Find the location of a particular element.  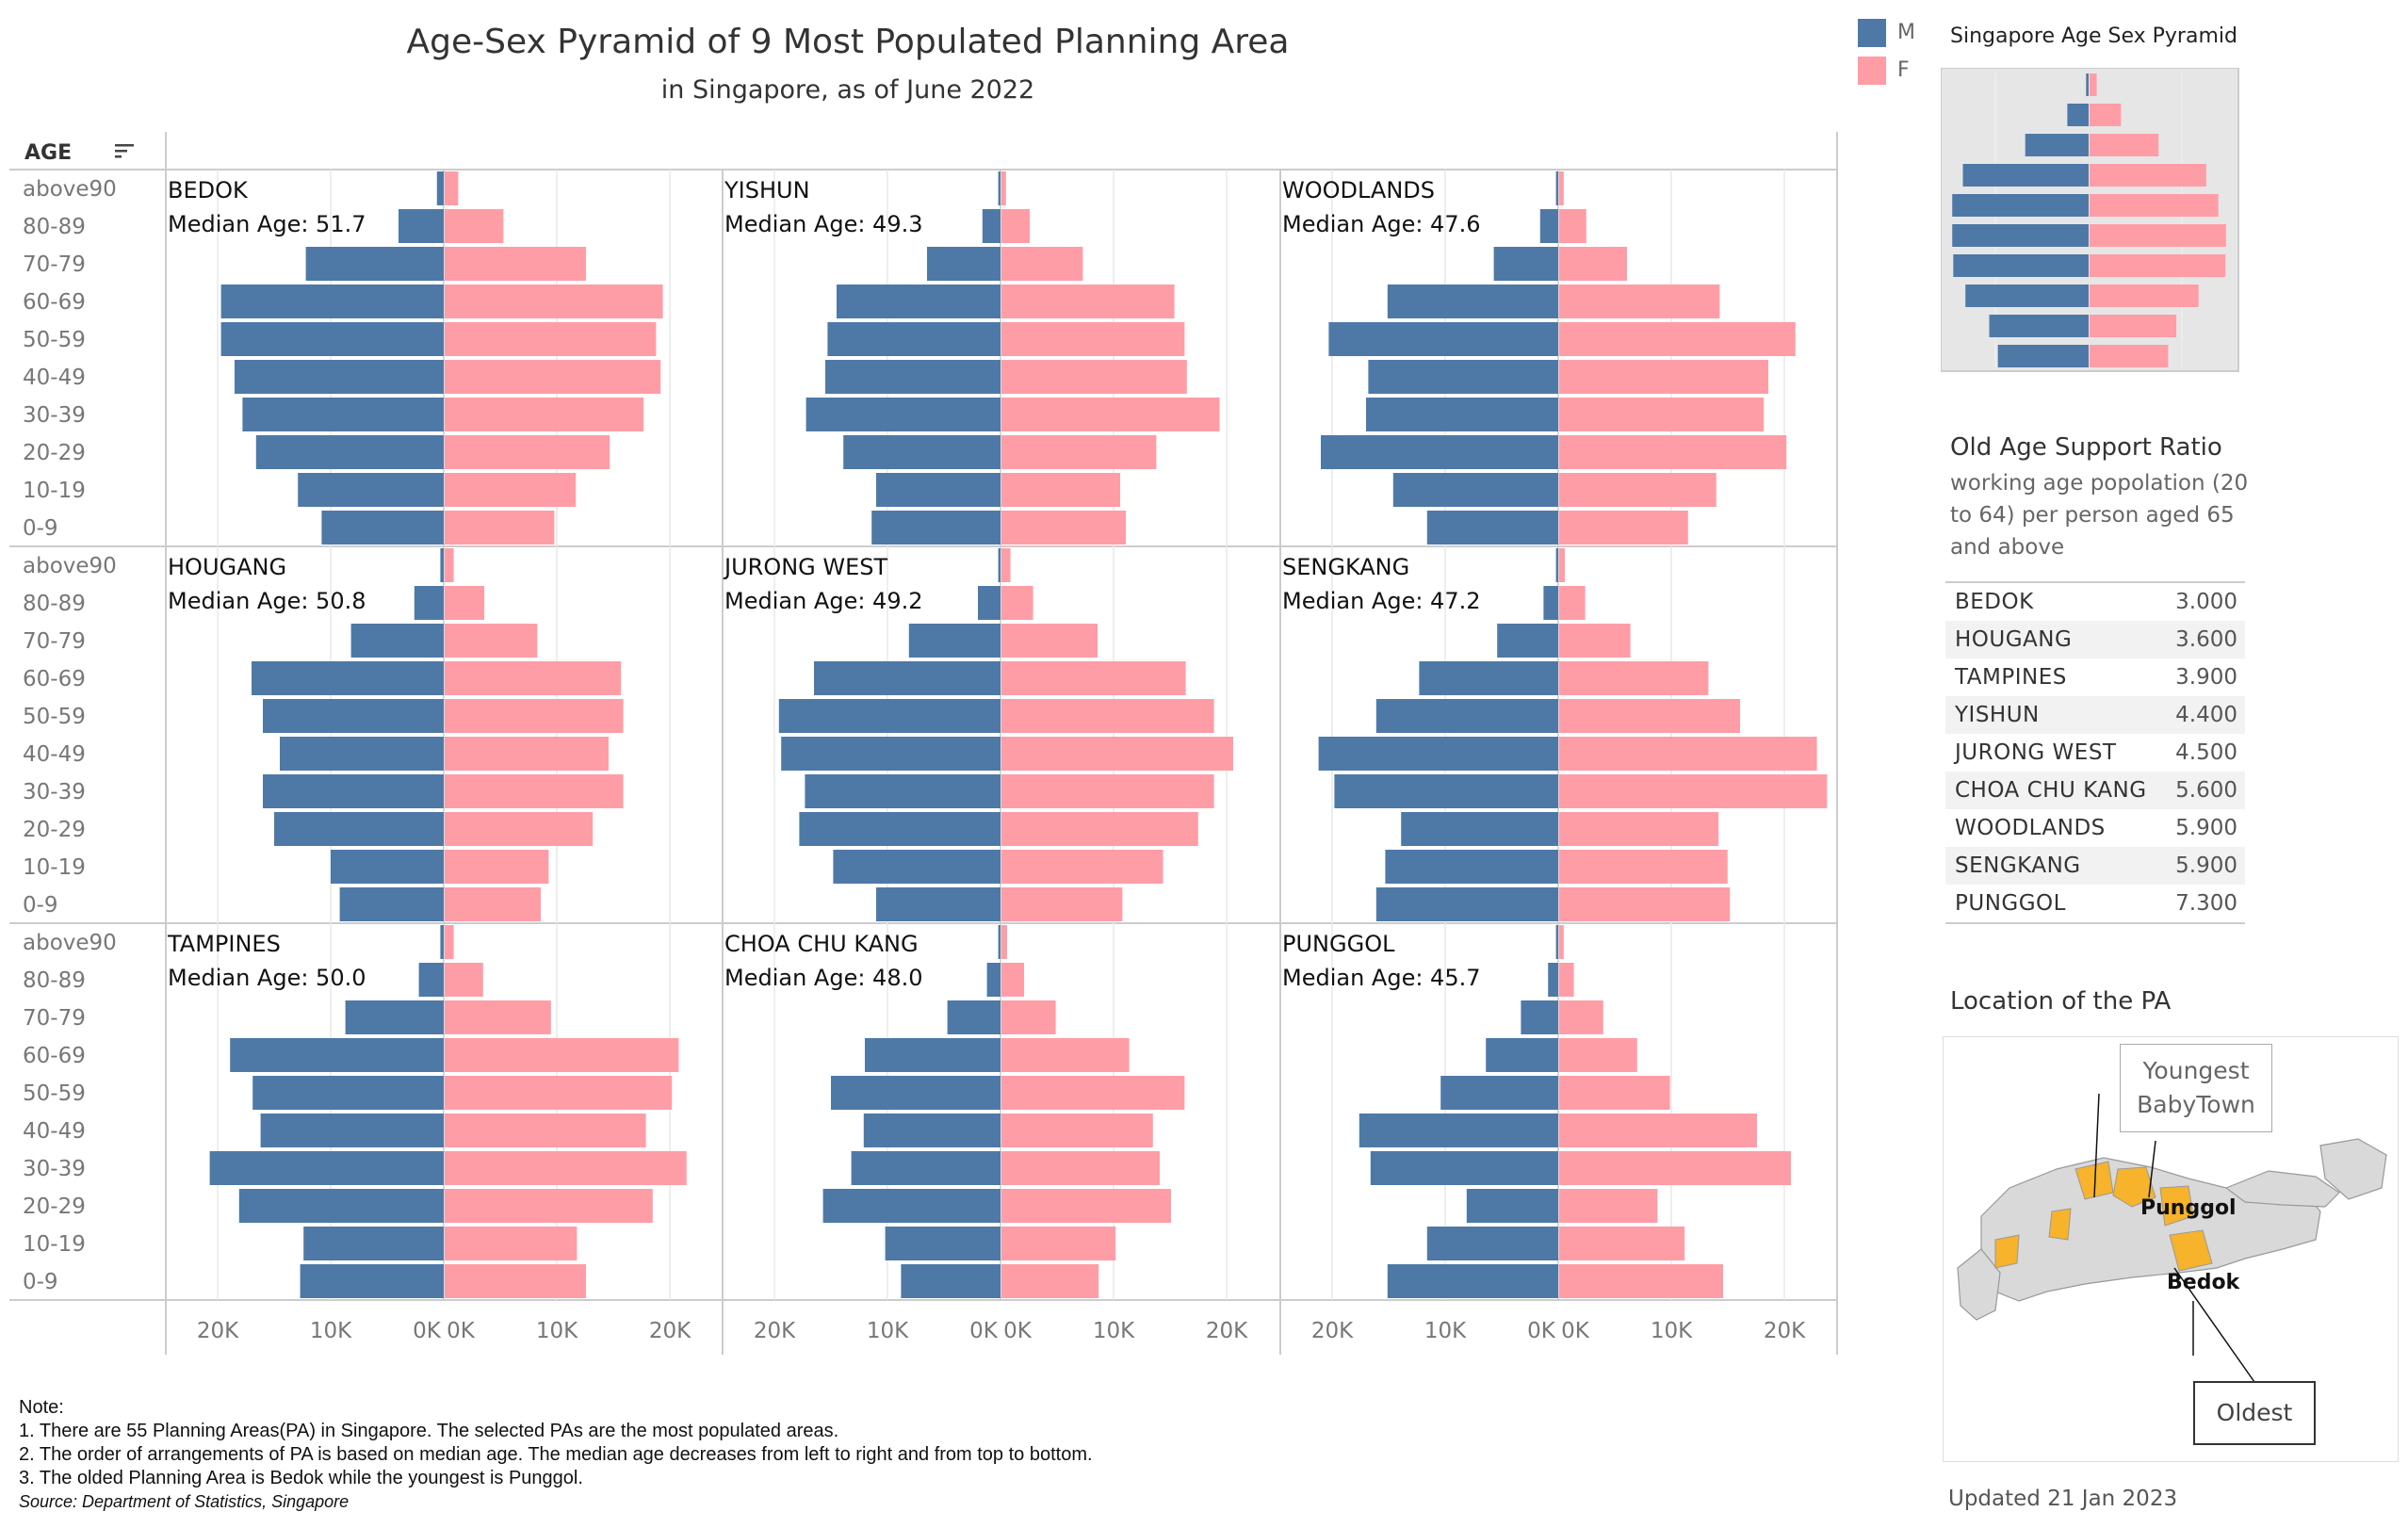

map-label-bedok: Bedok is located at coordinates (2203, 1282).